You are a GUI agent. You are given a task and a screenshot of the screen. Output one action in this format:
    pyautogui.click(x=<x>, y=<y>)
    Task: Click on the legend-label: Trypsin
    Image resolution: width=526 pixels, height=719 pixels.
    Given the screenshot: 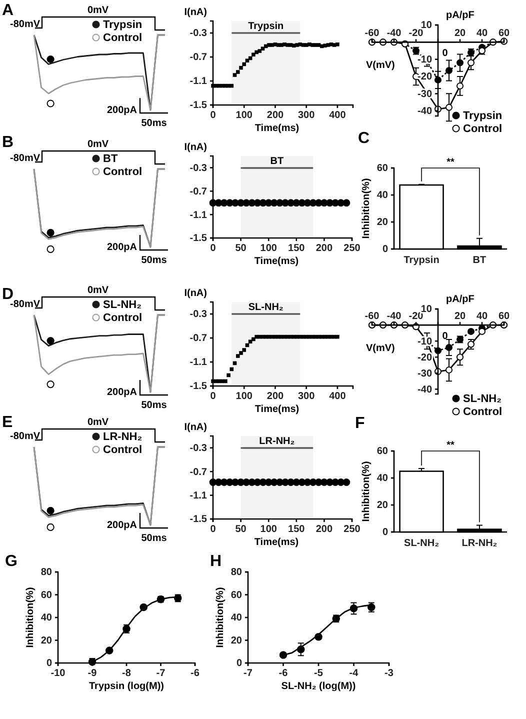 What is the action you would take?
    pyautogui.click(x=122, y=25)
    